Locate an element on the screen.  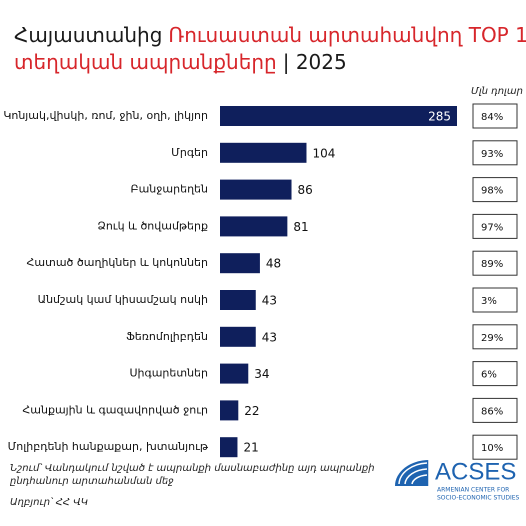
category-label: Սիգարետներ is located at coordinates (168, 373).